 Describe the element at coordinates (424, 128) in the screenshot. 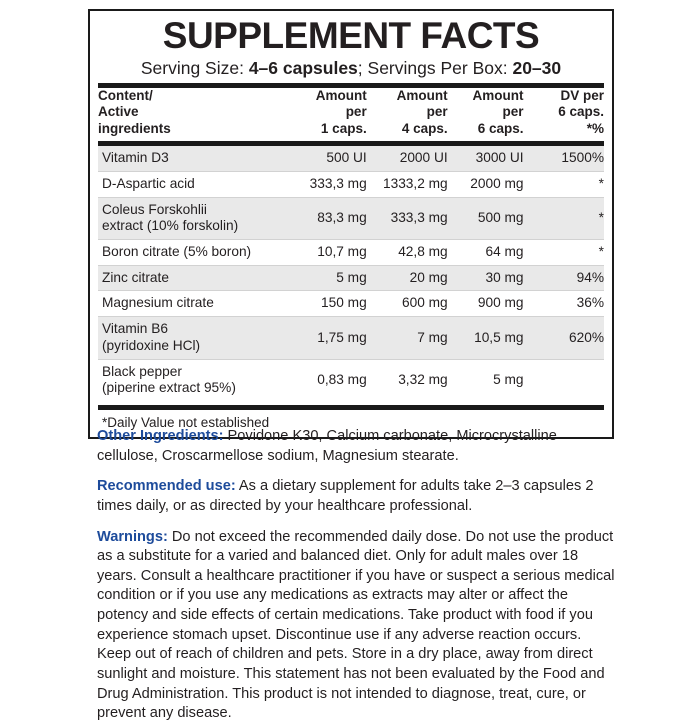

I see `column-header-amount-per-4-line3: 4 caps.` at that location.